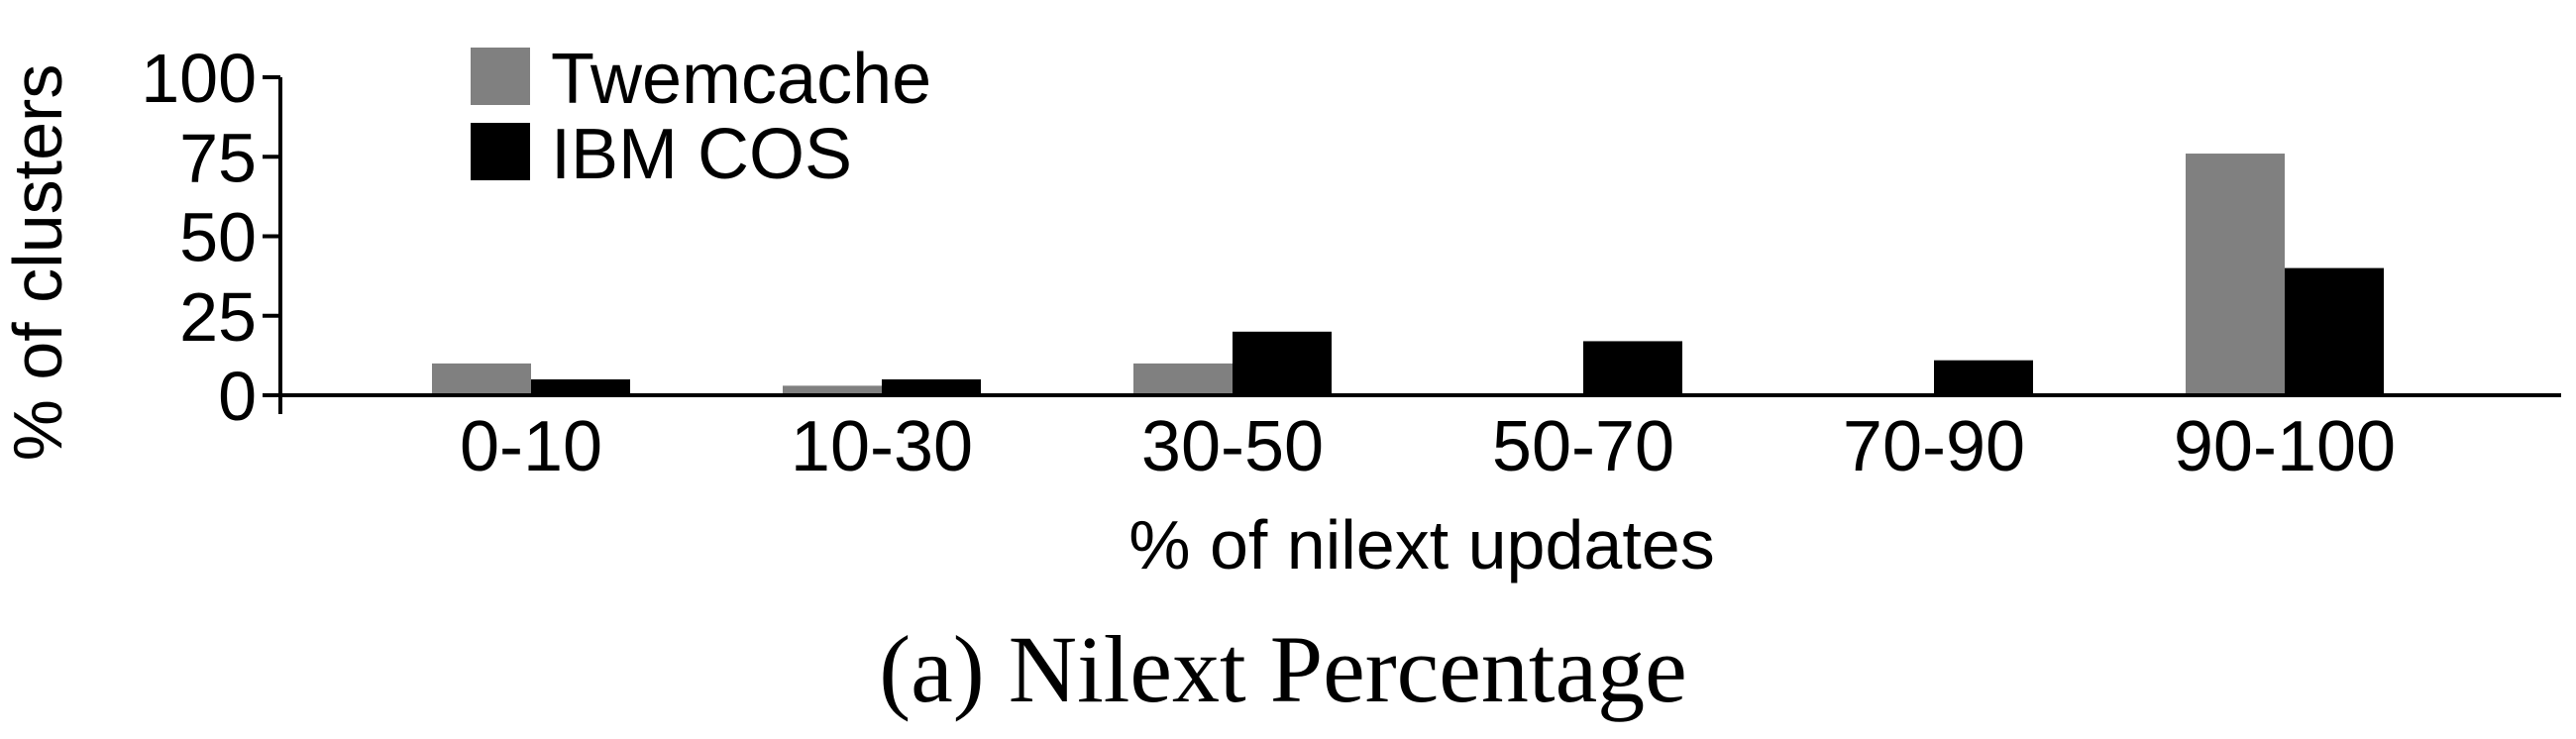 The height and width of the screenshot is (739, 2576). I want to click on y-tick-label: 75, so click(218, 157).